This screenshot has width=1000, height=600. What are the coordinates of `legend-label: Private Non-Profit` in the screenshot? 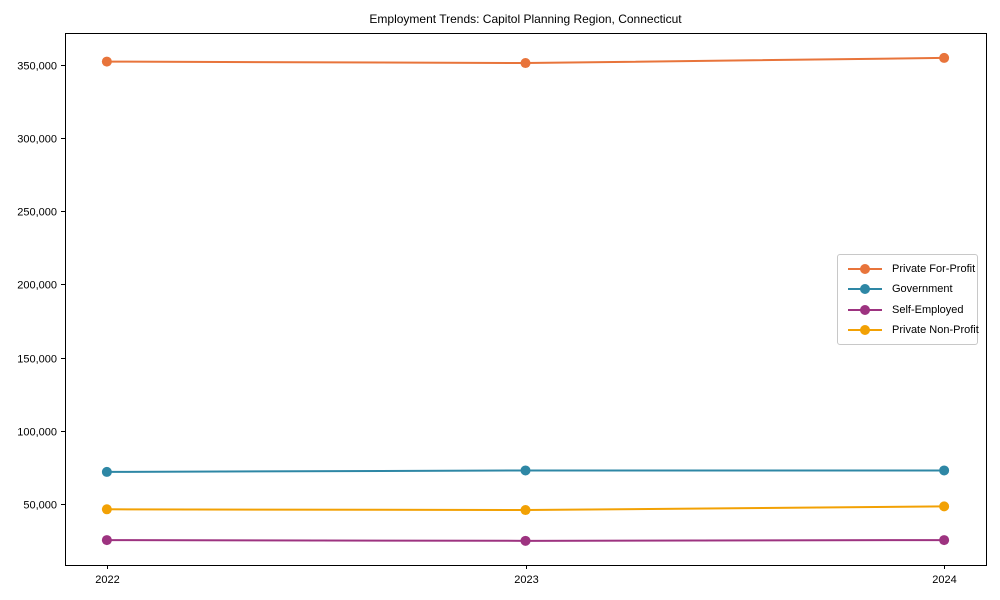 It's located at (935, 329).